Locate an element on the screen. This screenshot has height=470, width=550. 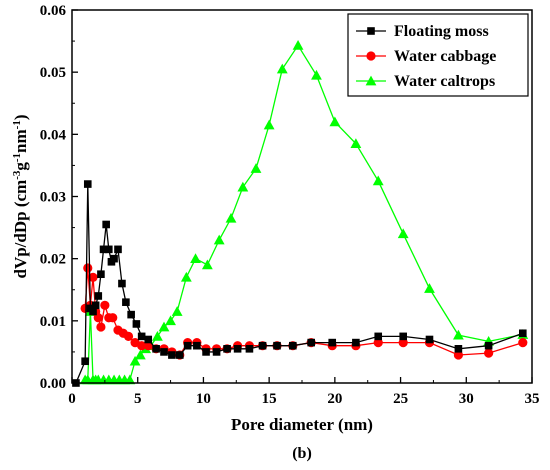
x-tick-label: 0 is located at coordinates (72, 399).